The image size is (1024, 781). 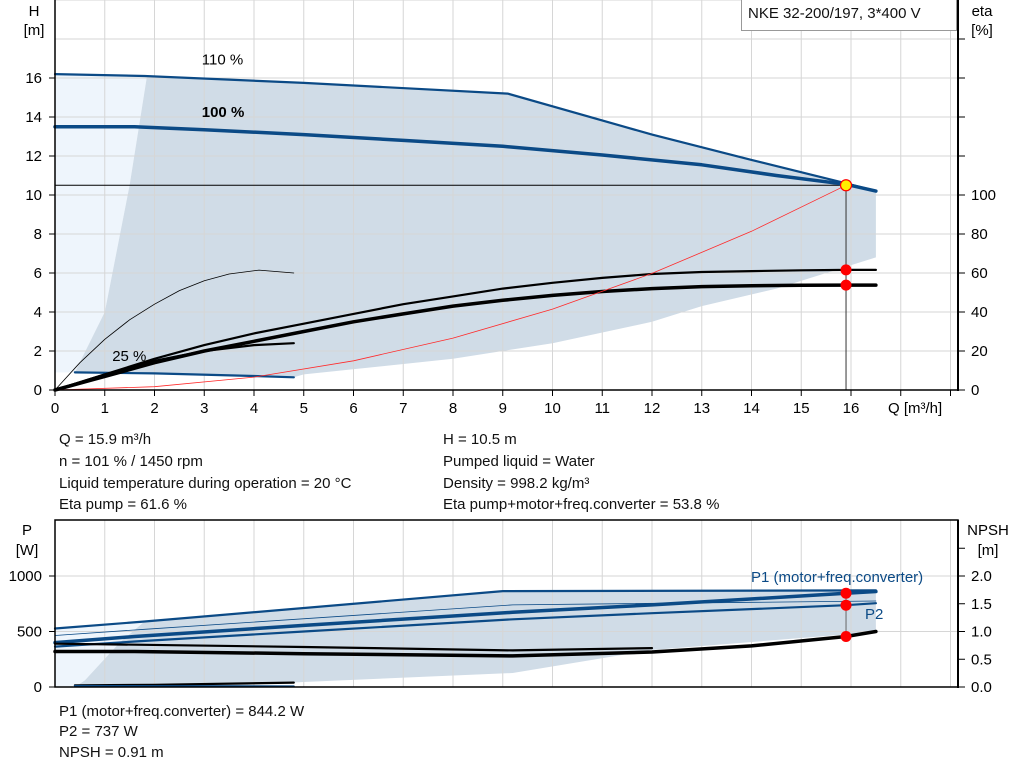 I want to click on x-tick-label: 9, so click(x=503, y=408).